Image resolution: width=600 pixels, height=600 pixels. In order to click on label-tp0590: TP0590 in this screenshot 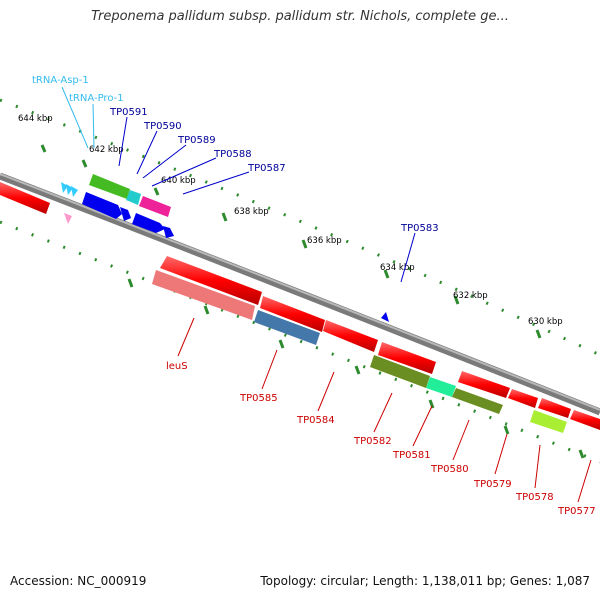, I will do `click(162, 126)`.